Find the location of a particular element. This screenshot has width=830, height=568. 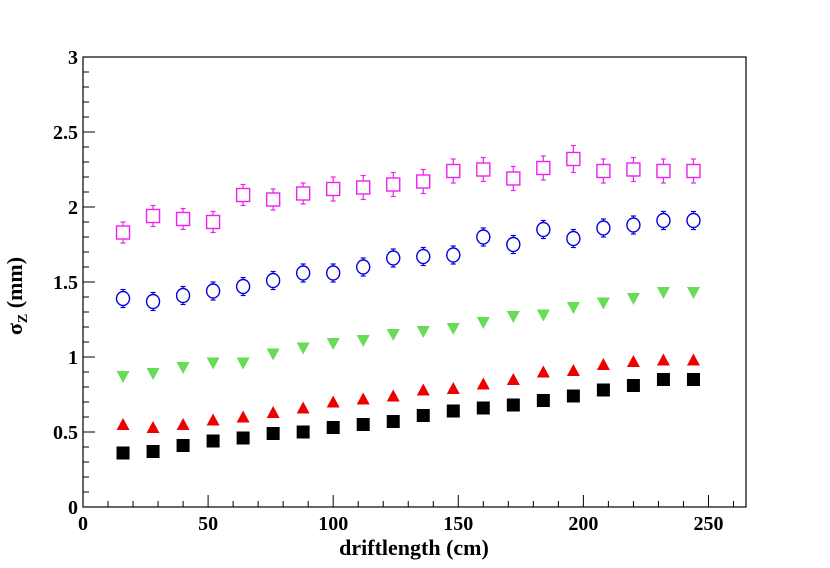

y-tick-label: 1.5 is located at coordinates (65, 283).